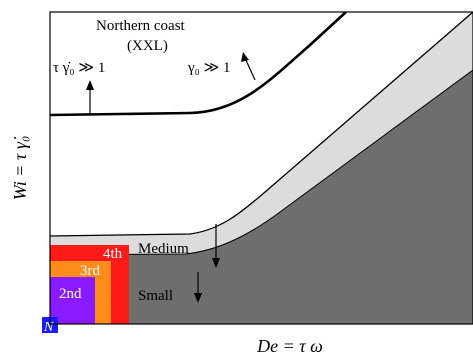 Image resolution: width=473 pixels, height=364 pixels. Describe the element at coordinates (90, 85) in the screenshot. I see `arrow-up-head` at that location.